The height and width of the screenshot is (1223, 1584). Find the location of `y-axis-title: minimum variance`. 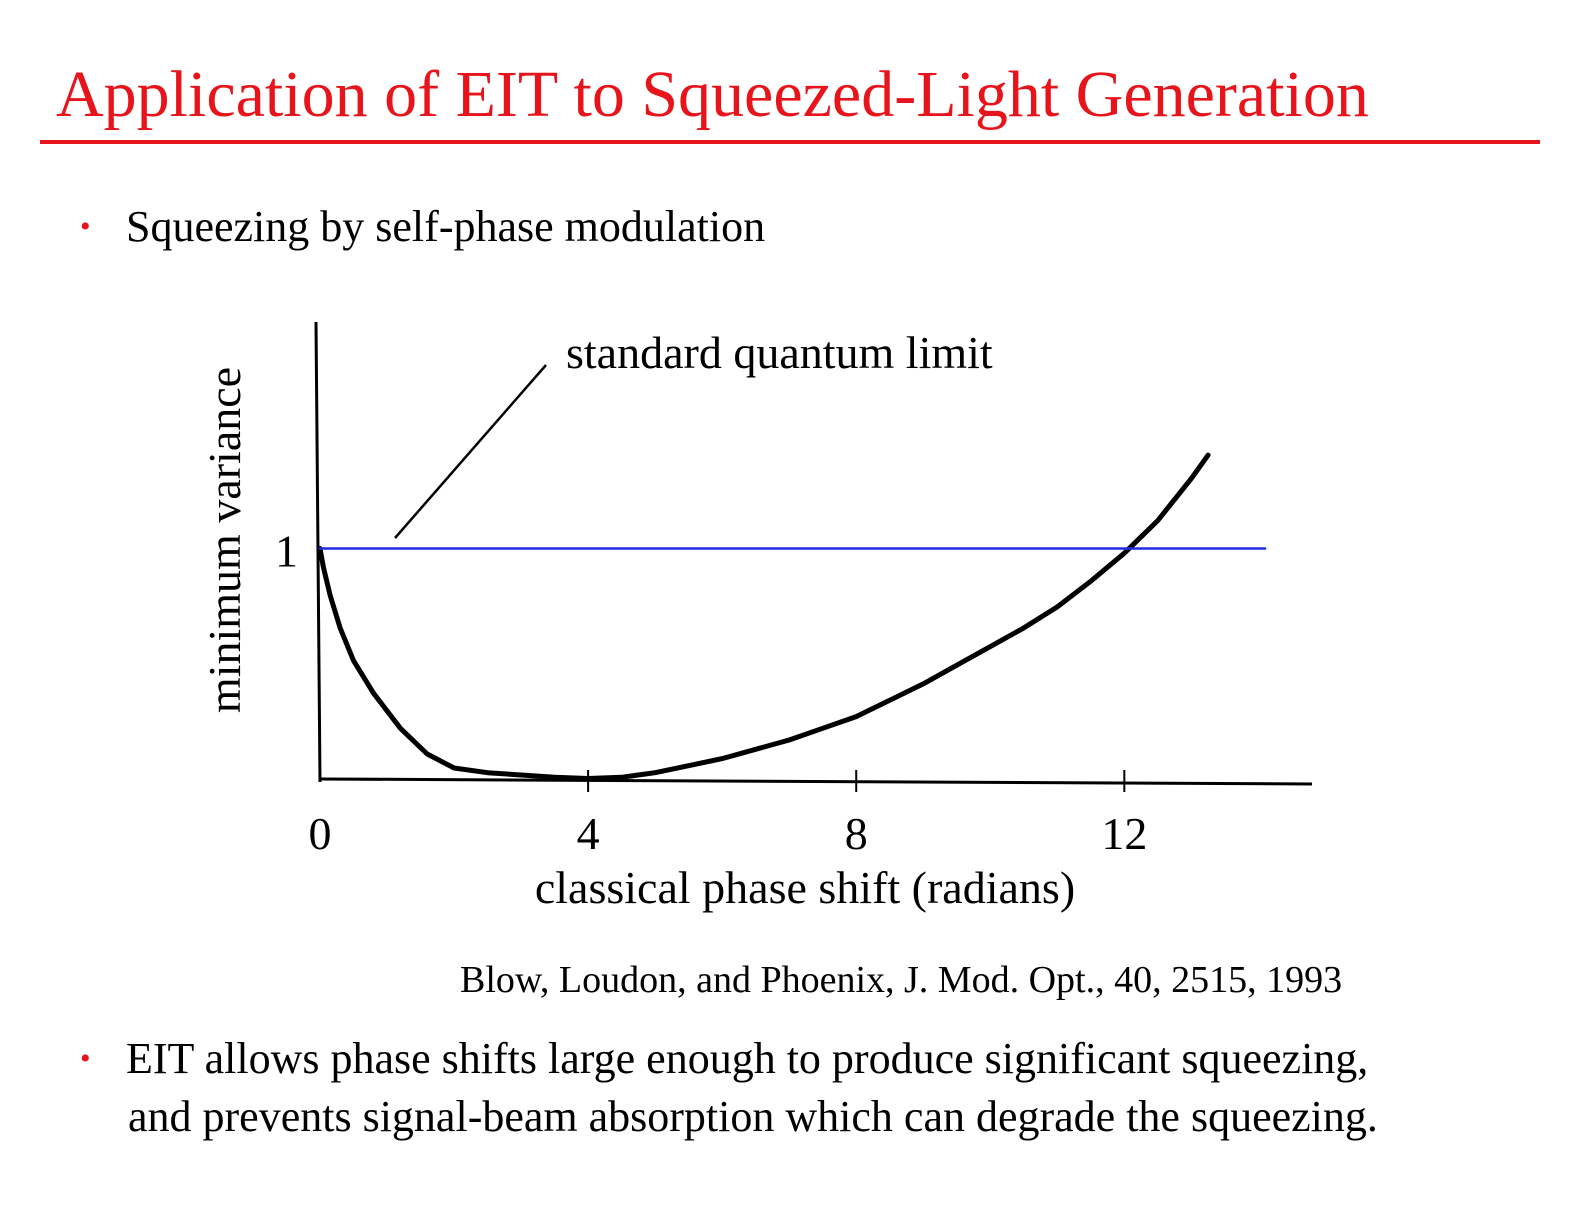

y-axis-title: minimum variance is located at coordinates (224, 540).